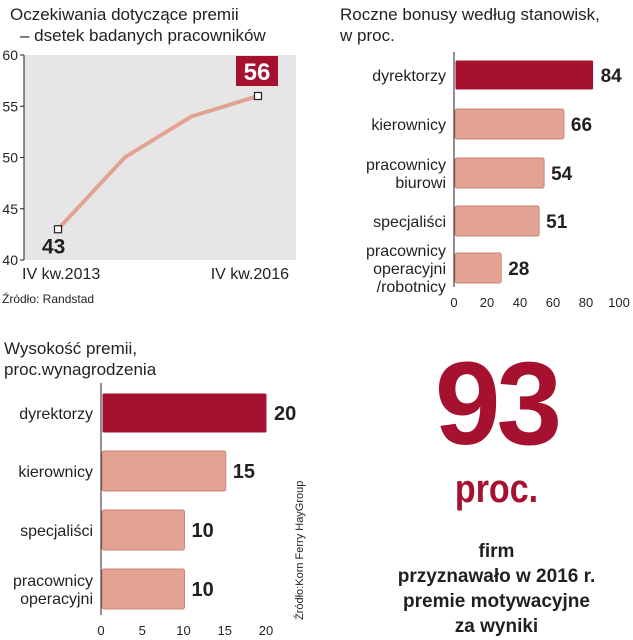  Describe the element at coordinates (557, 222) in the screenshot. I see `bar-value-label: 51` at that location.